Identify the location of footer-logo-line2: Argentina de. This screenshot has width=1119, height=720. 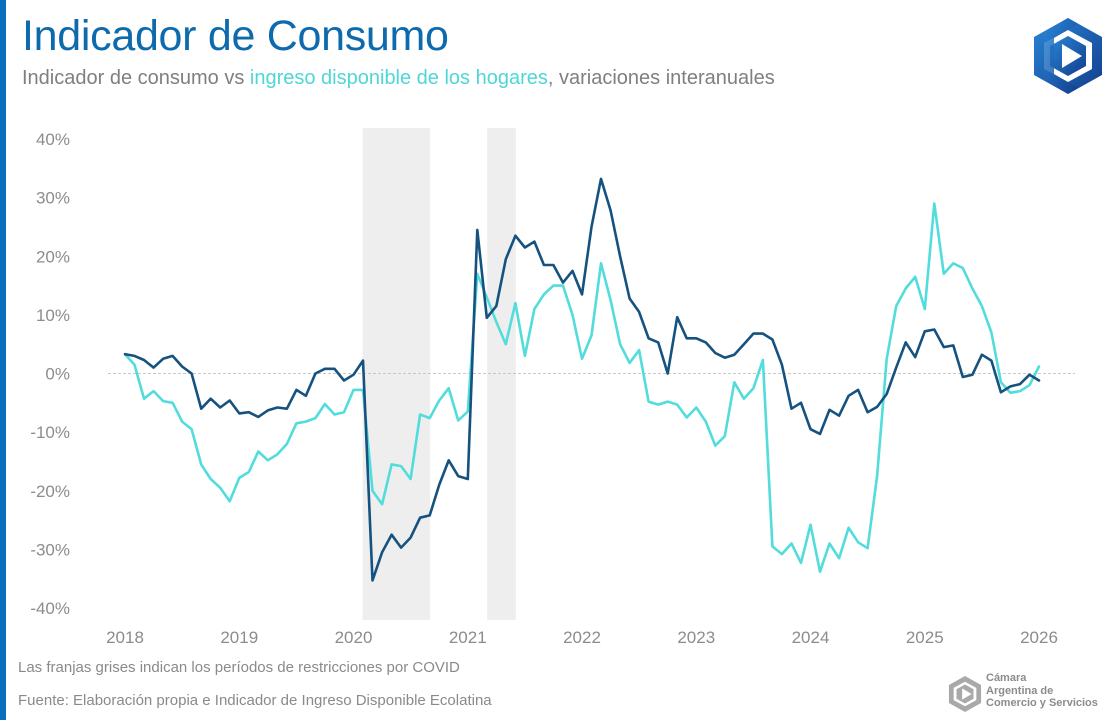
(1020, 690).